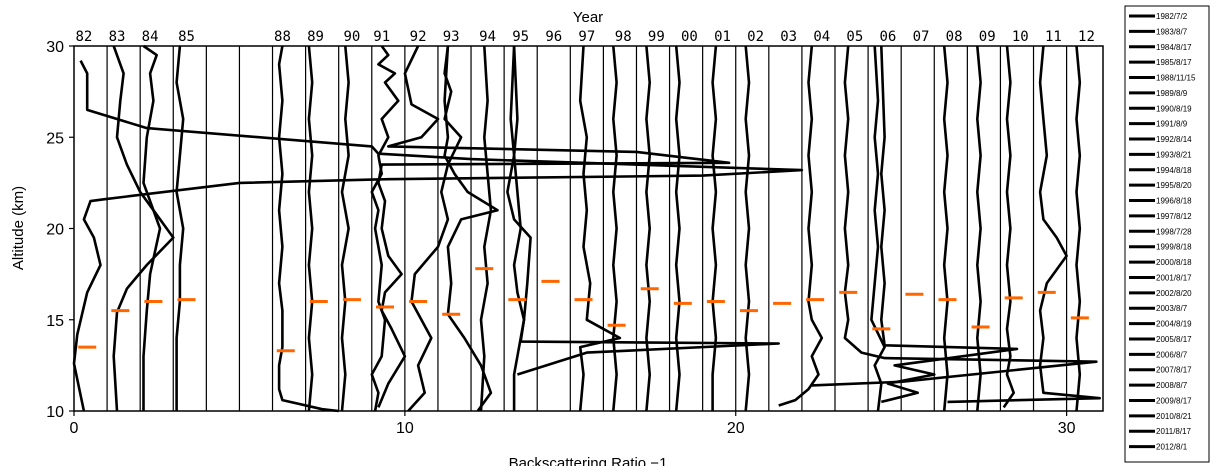 This screenshot has width=1212, height=466. Describe the element at coordinates (55, 230) in the screenshot. I see `y-tick-label: 20` at that location.